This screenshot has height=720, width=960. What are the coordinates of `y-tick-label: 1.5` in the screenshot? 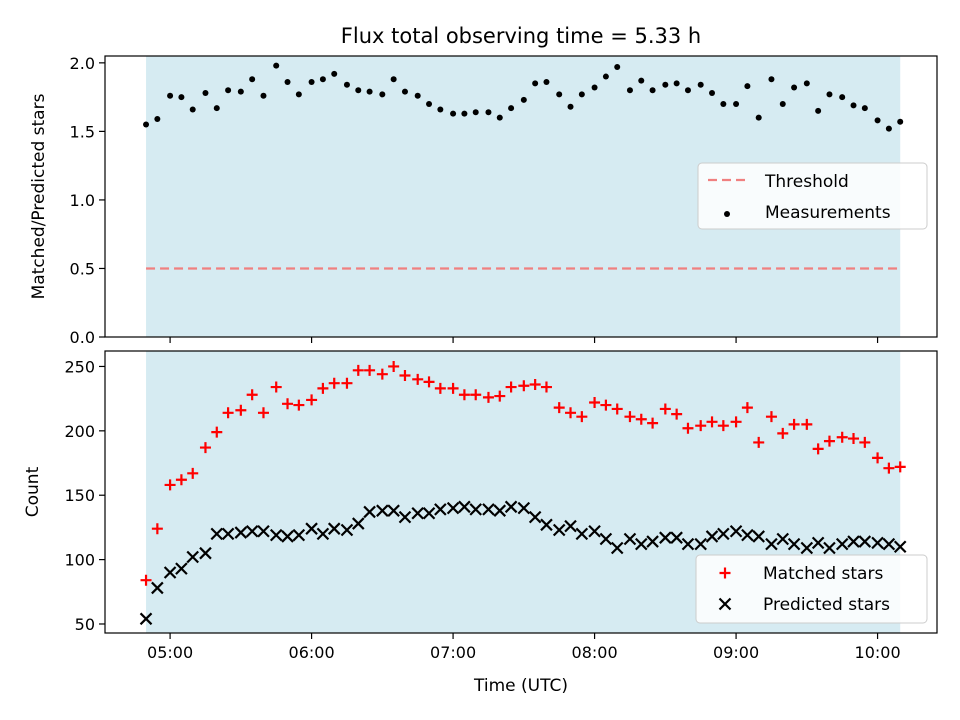 It's located at (82, 131).